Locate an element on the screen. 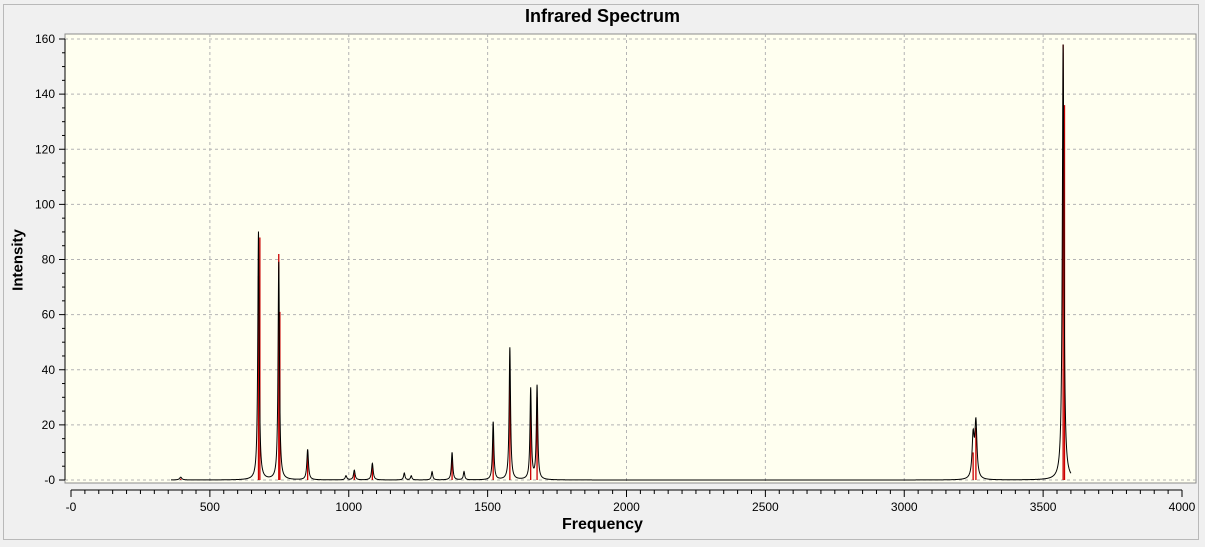 The width and height of the screenshot is (1205, 547). x-tick-label: 4000 is located at coordinates (1182, 507).